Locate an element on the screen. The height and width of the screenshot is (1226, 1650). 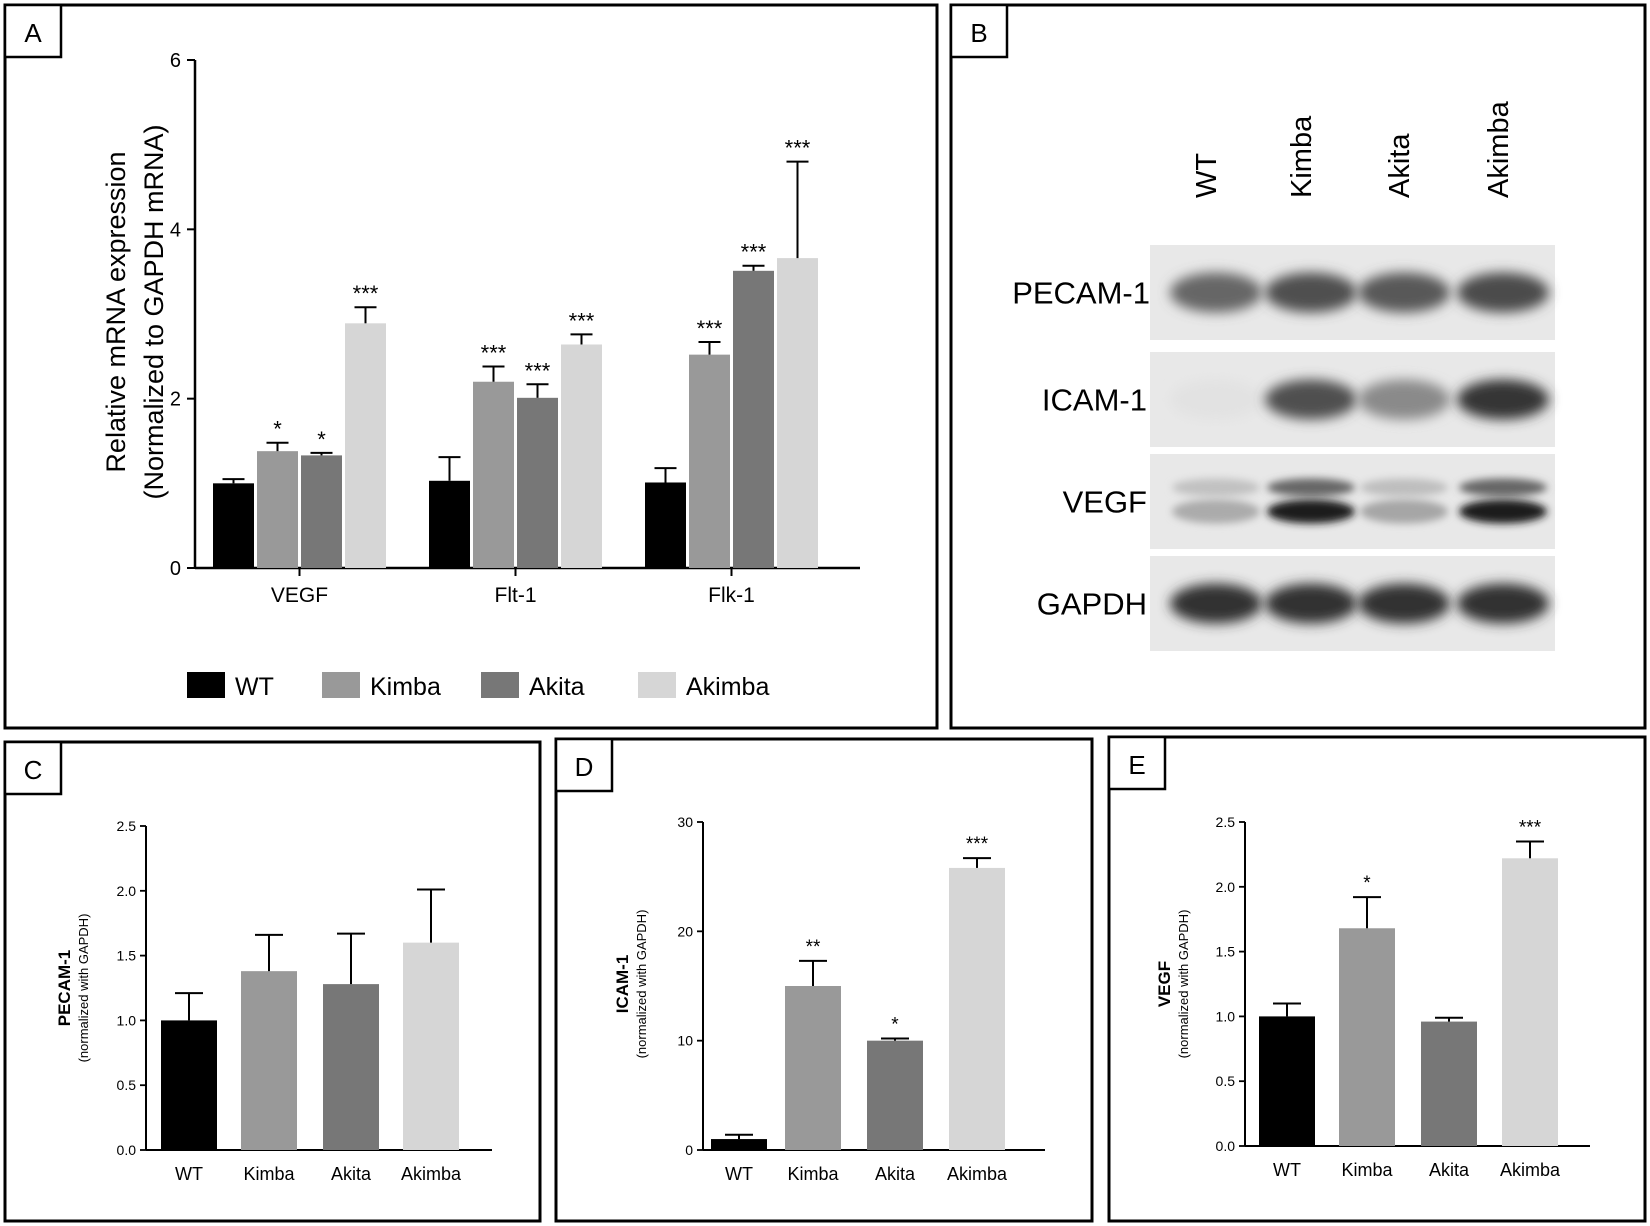
bar-kimba-vegf is located at coordinates (277, 509).